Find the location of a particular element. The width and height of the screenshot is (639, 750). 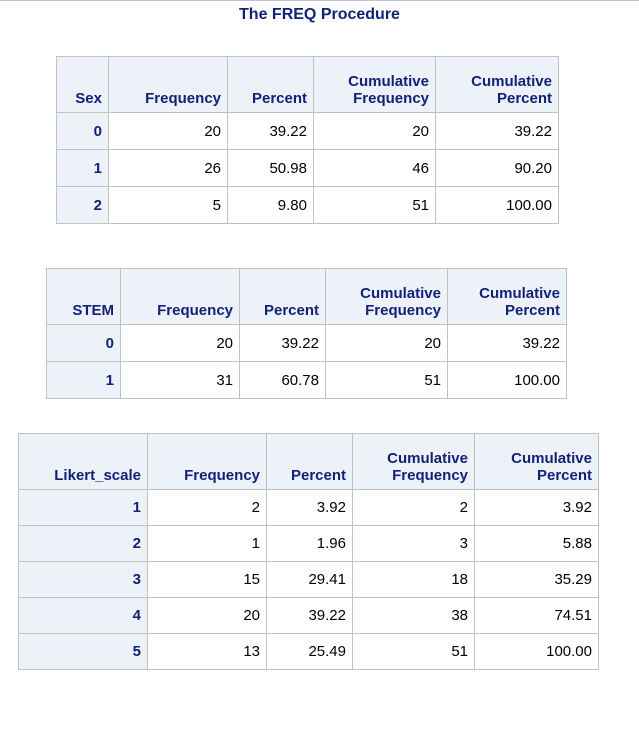

column-header: Sex is located at coordinates (82, 84).